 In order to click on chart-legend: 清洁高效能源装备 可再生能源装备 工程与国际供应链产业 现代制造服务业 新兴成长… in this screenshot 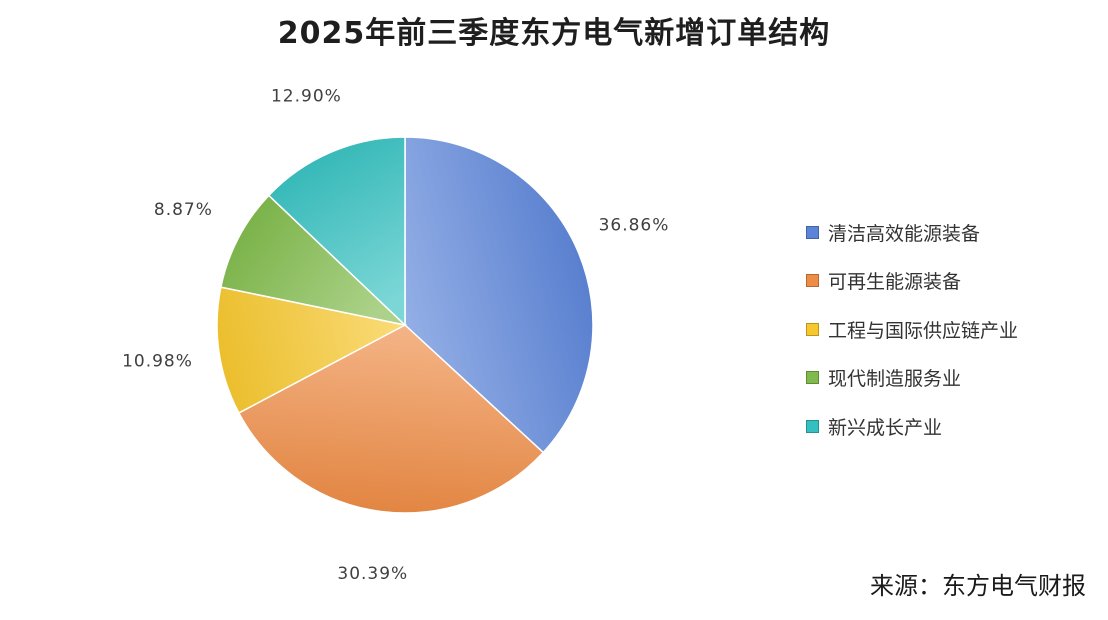, I will do `click(912, 329)`.